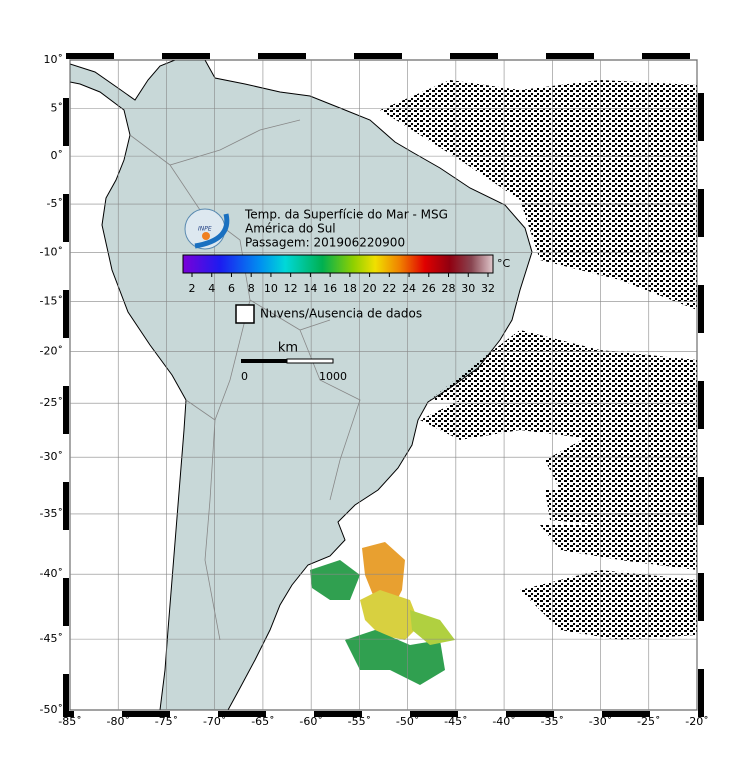  Describe the element at coordinates (325, 243) in the screenshot. I see `legend-pass: Passagem: 201906220900` at that location.